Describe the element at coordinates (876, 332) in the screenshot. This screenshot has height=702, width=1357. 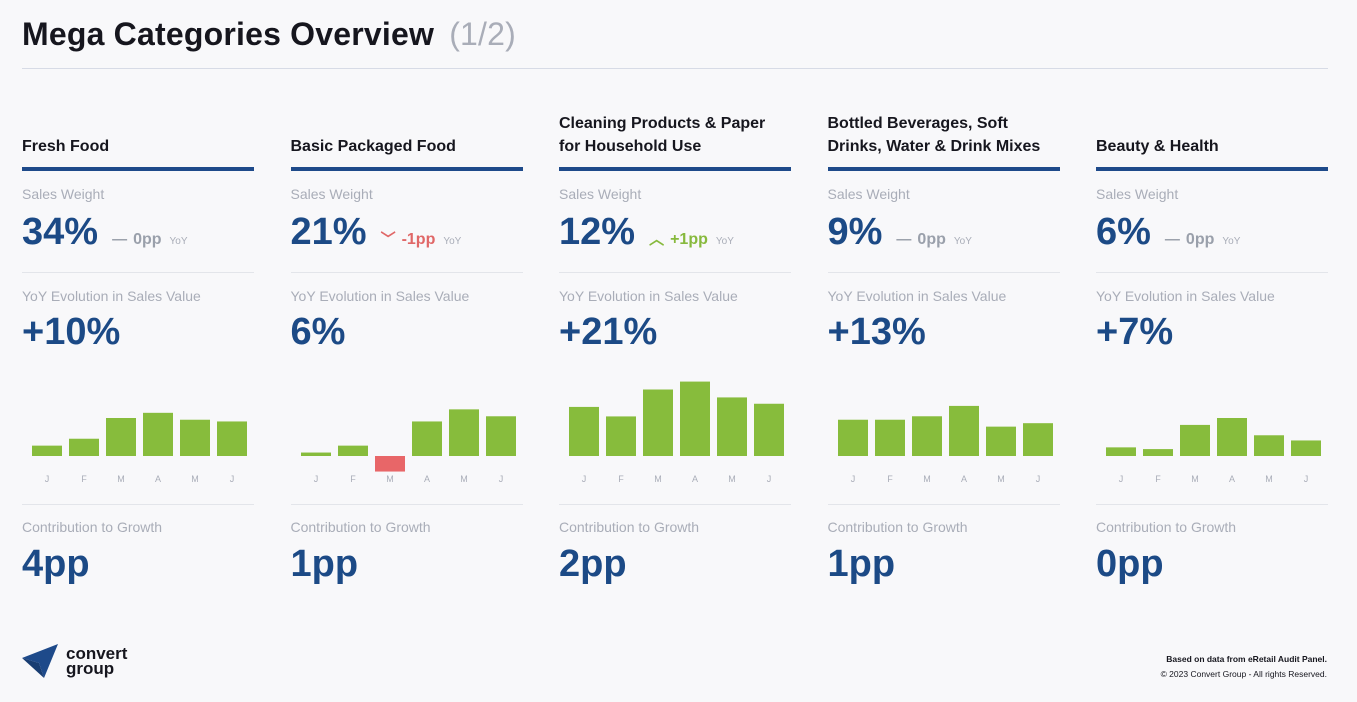
I see `yoy-evolution-value: +13%` at that location.